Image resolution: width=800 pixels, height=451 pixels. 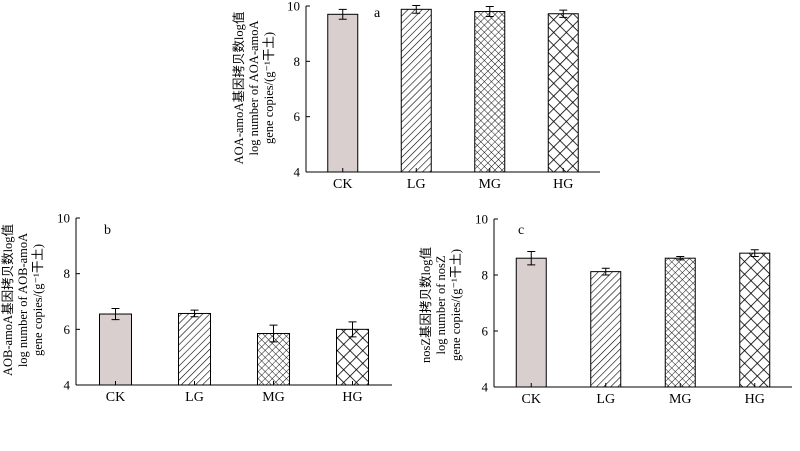 I want to click on panel-c-y-tick-label: 4, so click(x=485, y=387).